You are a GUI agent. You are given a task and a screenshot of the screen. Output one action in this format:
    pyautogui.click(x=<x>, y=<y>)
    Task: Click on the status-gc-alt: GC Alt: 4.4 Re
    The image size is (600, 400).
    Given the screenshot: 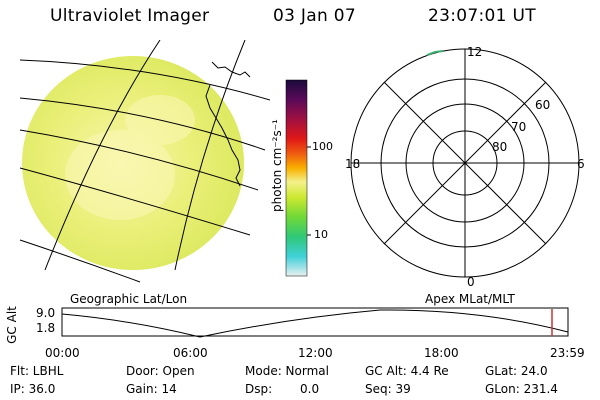 What is the action you would take?
    pyautogui.click(x=407, y=371)
    